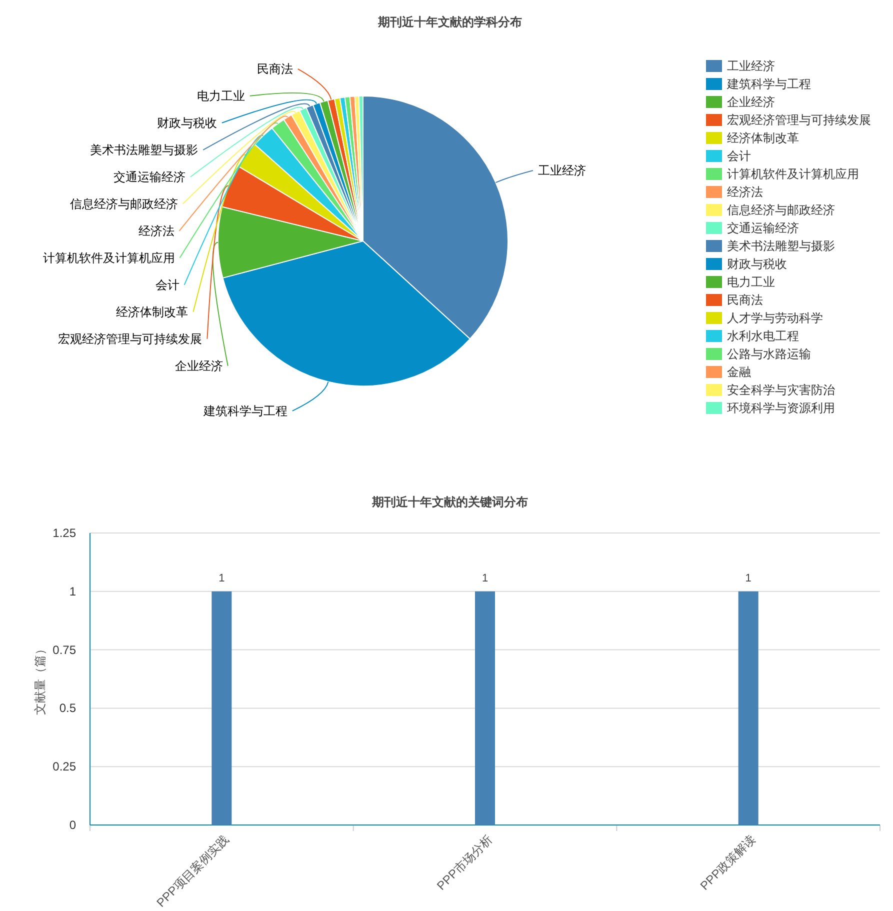 Image resolution: width=893 pixels, height=911 pixels. What do you see at coordinates (781, 408) in the screenshot?
I see `legend-label: 环境科学与资源利用` at bounding box center [781, 408].